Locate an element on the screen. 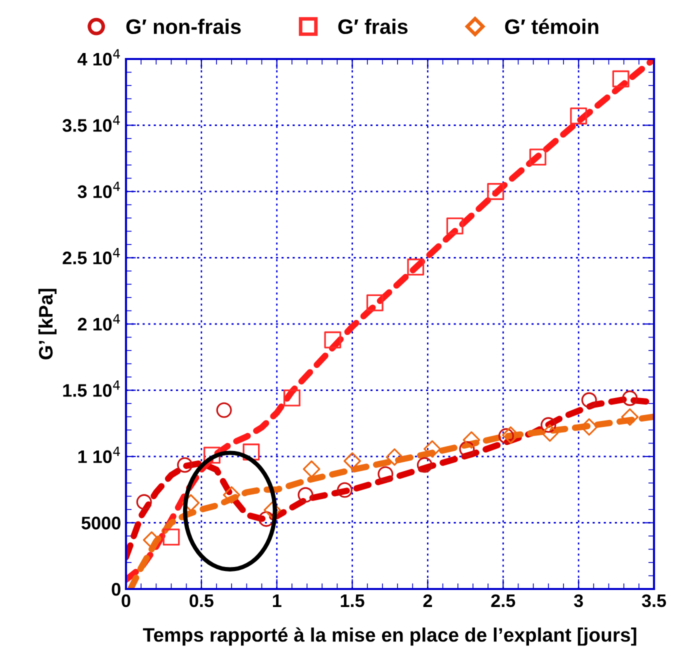  y-tick-label: 0 is located at coordinates (116, 589).